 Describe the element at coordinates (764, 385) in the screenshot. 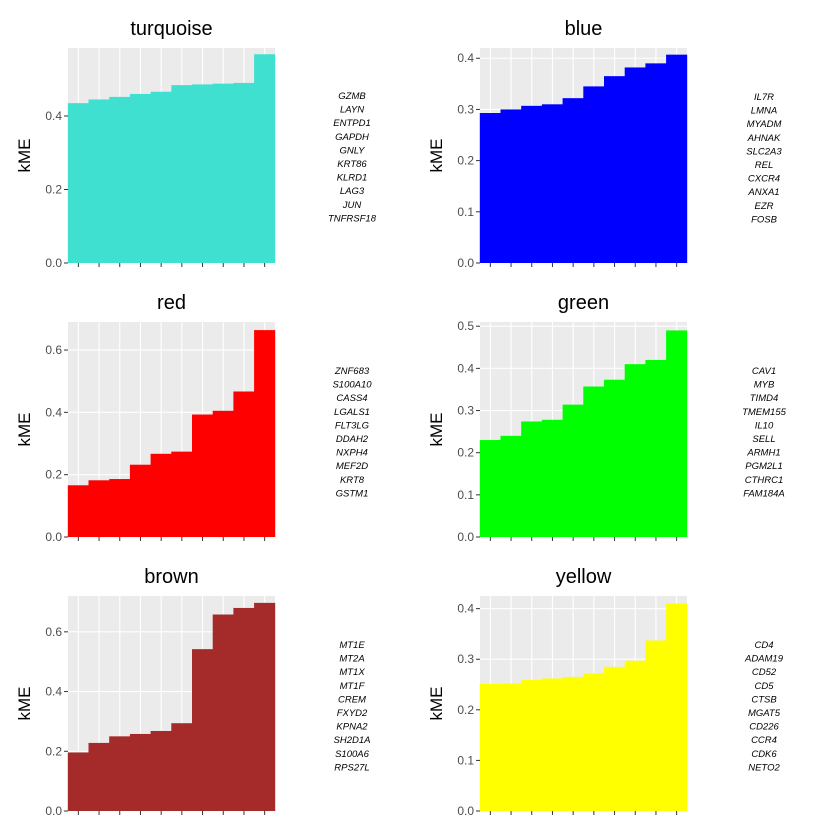

I see `gene-label: MYB` at that location.